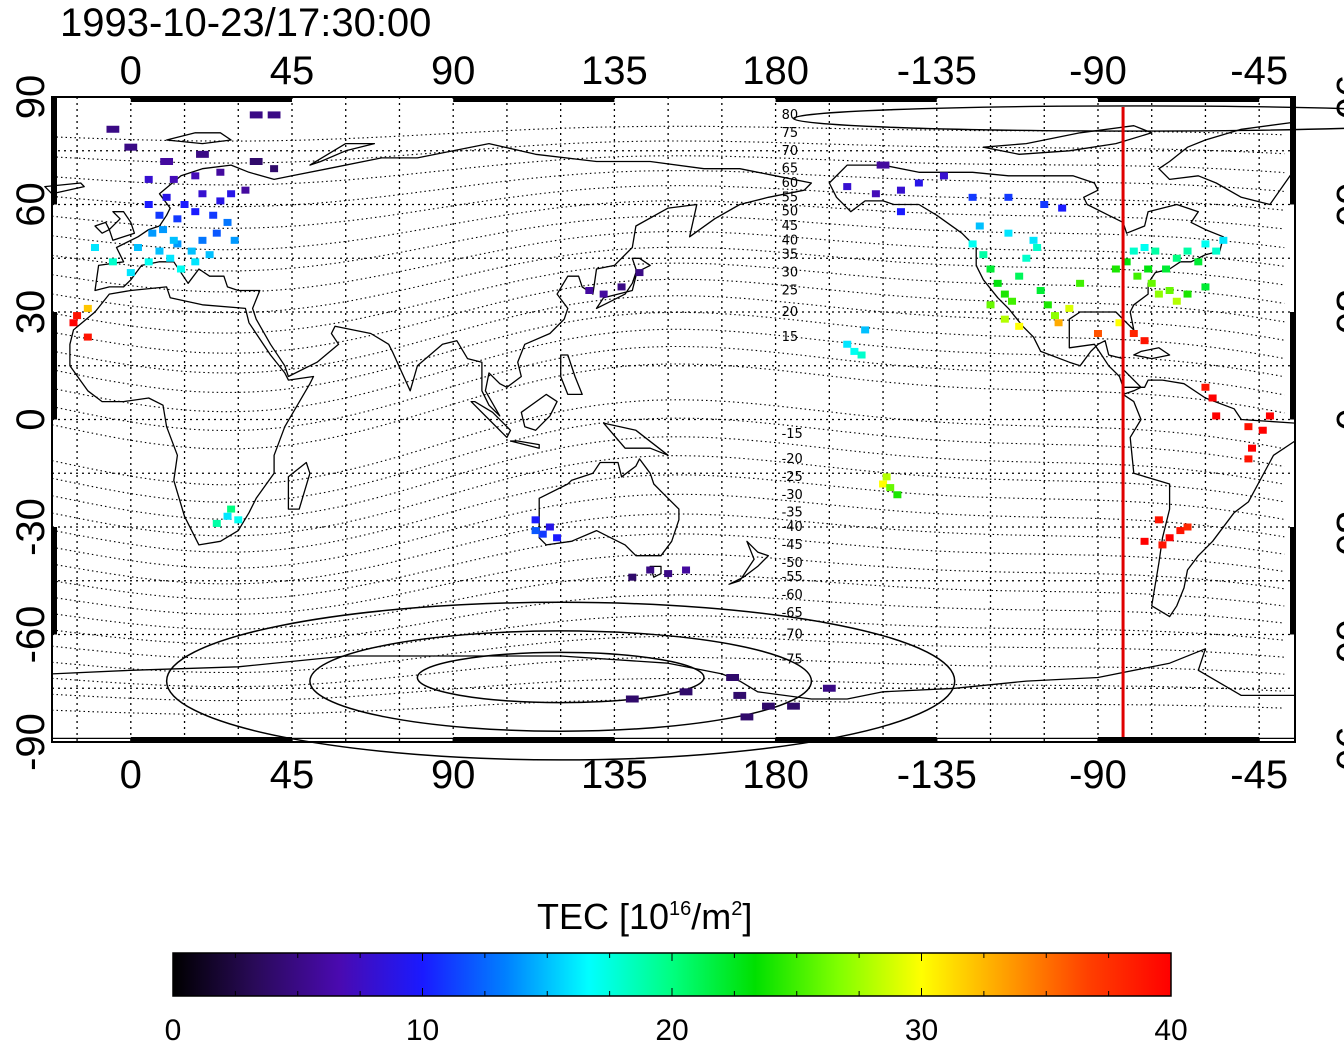 The image size is (1344, 1048). What do you see at coordinates (711, 916) in the screenshot?
I see `colorbar-title-mid: /m` at bounding box center [711, 916].